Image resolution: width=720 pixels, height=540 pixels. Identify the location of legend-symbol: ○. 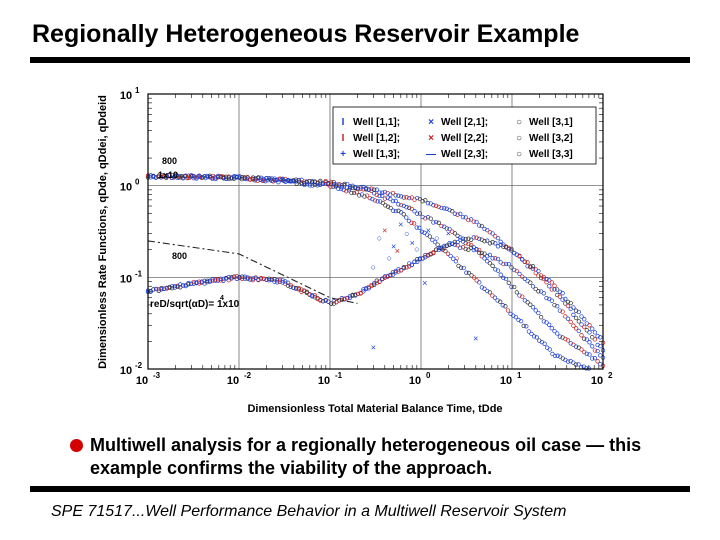
(519, 138).